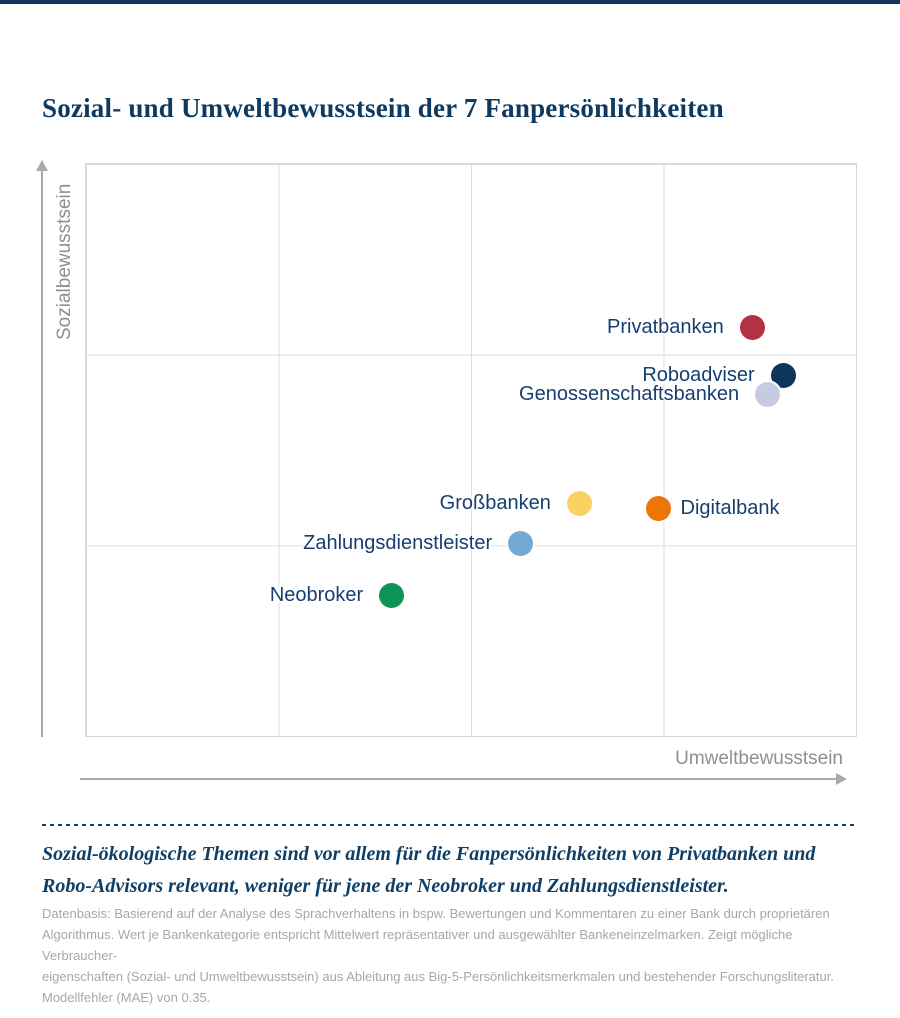 The width and height of the screenshot is (900, 1018). What do you see at coordinates (521, 544) in the screenshot?
I see `data-point-zahlungsdienstleister` at bounding box center [521, 544].